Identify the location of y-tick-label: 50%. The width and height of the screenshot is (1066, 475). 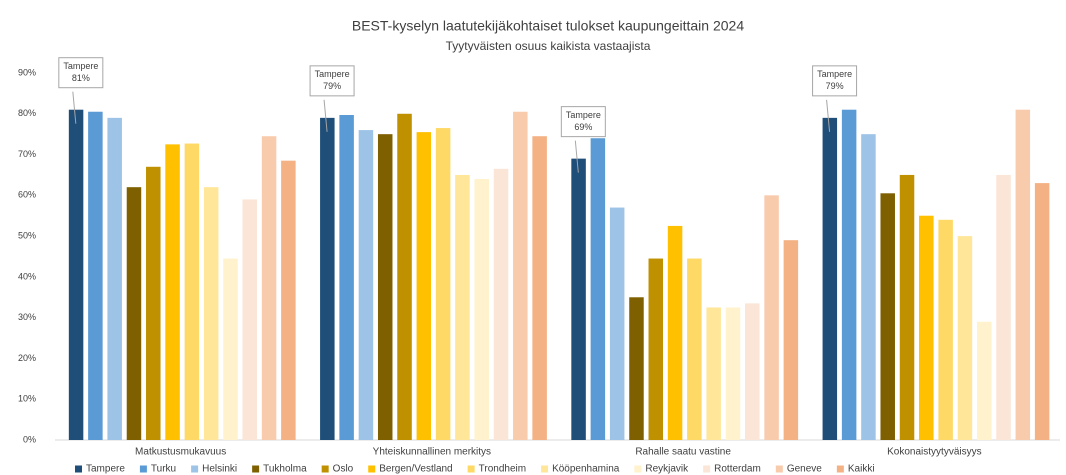
(27, 235).